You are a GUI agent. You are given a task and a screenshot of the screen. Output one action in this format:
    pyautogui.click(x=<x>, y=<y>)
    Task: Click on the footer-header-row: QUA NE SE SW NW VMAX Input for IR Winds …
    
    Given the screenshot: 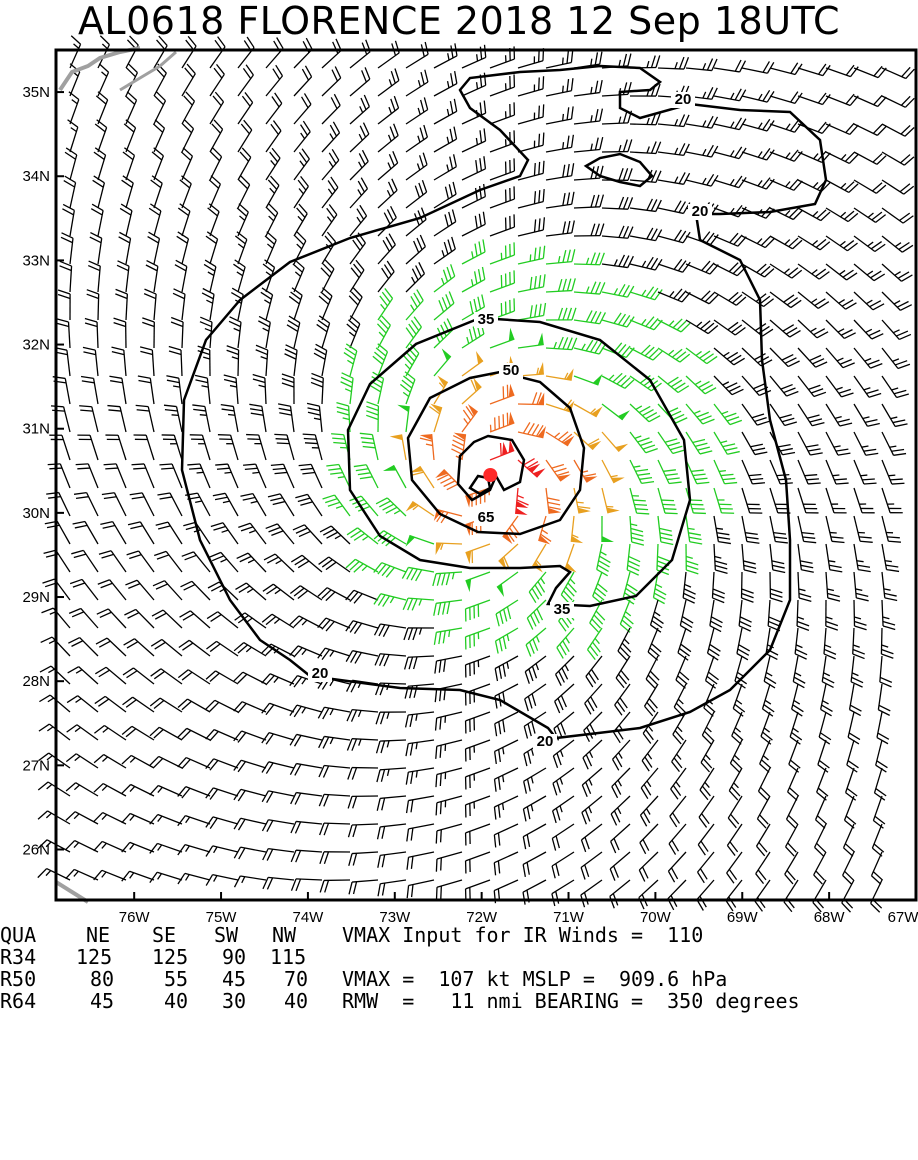 What is the action you would take?
    pyautogui.click(x=24, y=936)
    